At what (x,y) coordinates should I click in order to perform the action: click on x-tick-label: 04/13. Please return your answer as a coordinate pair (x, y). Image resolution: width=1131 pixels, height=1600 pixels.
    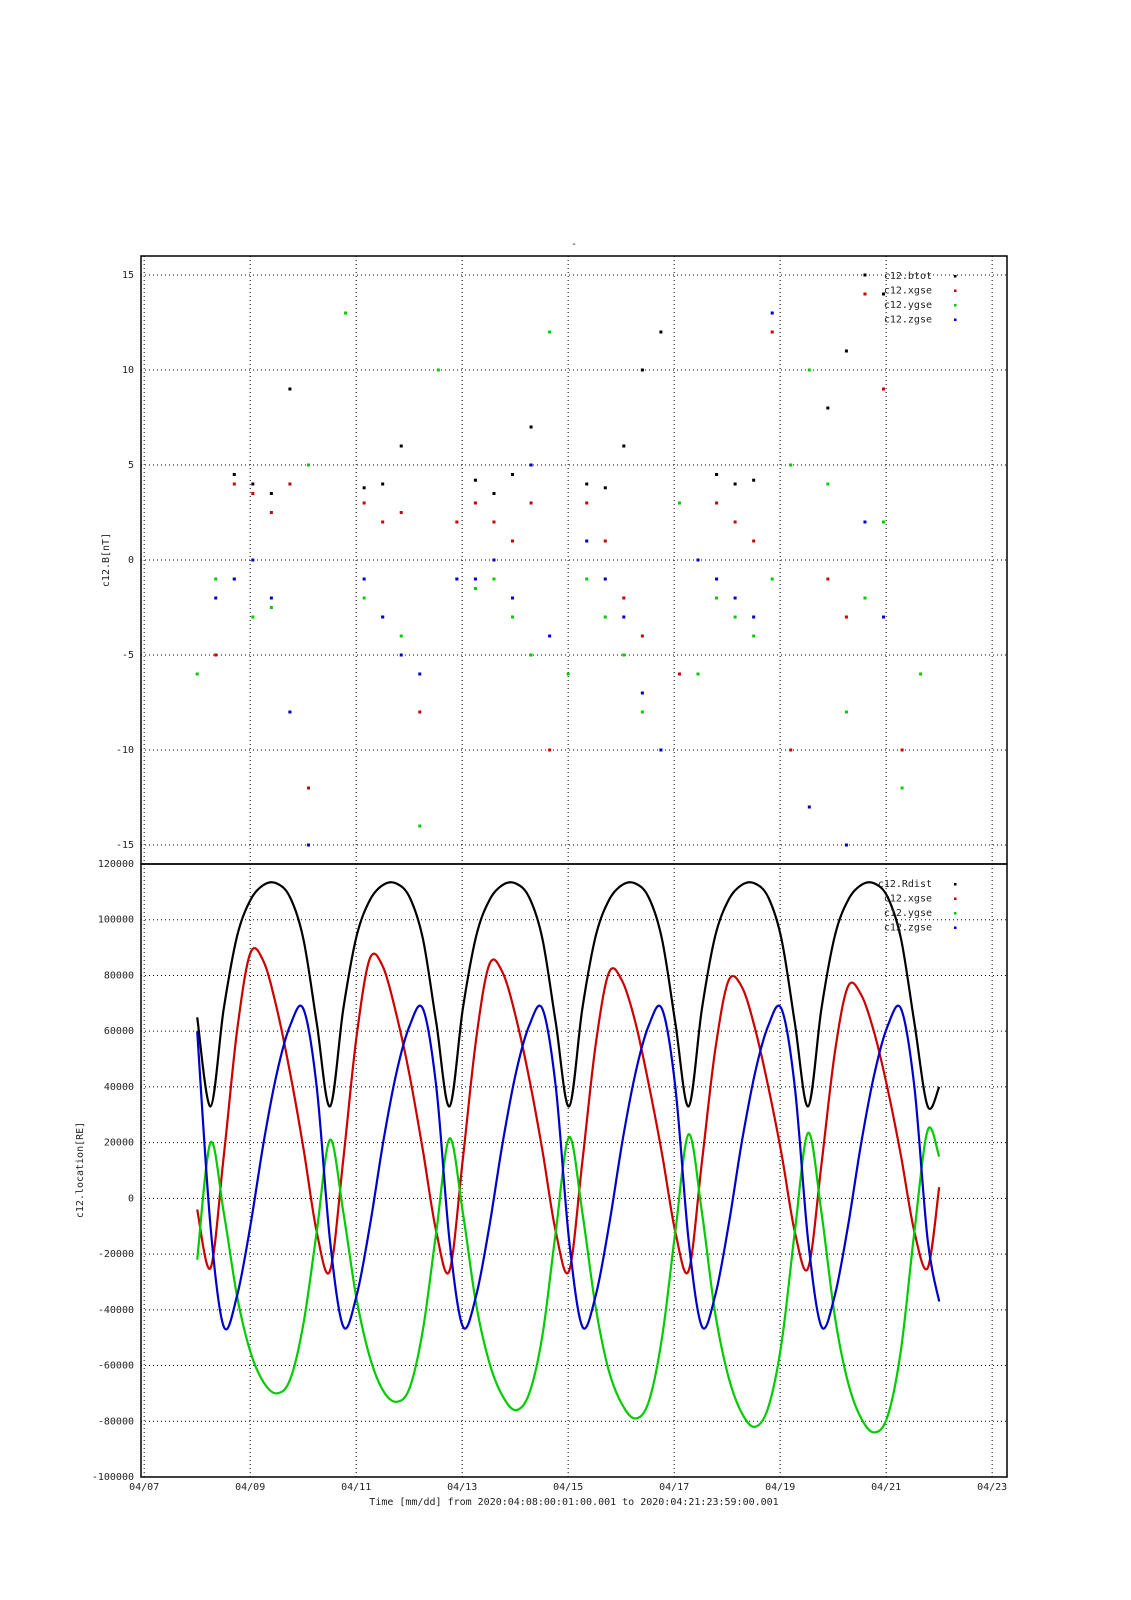
    Looking at the image, I should click on (462, 1487).